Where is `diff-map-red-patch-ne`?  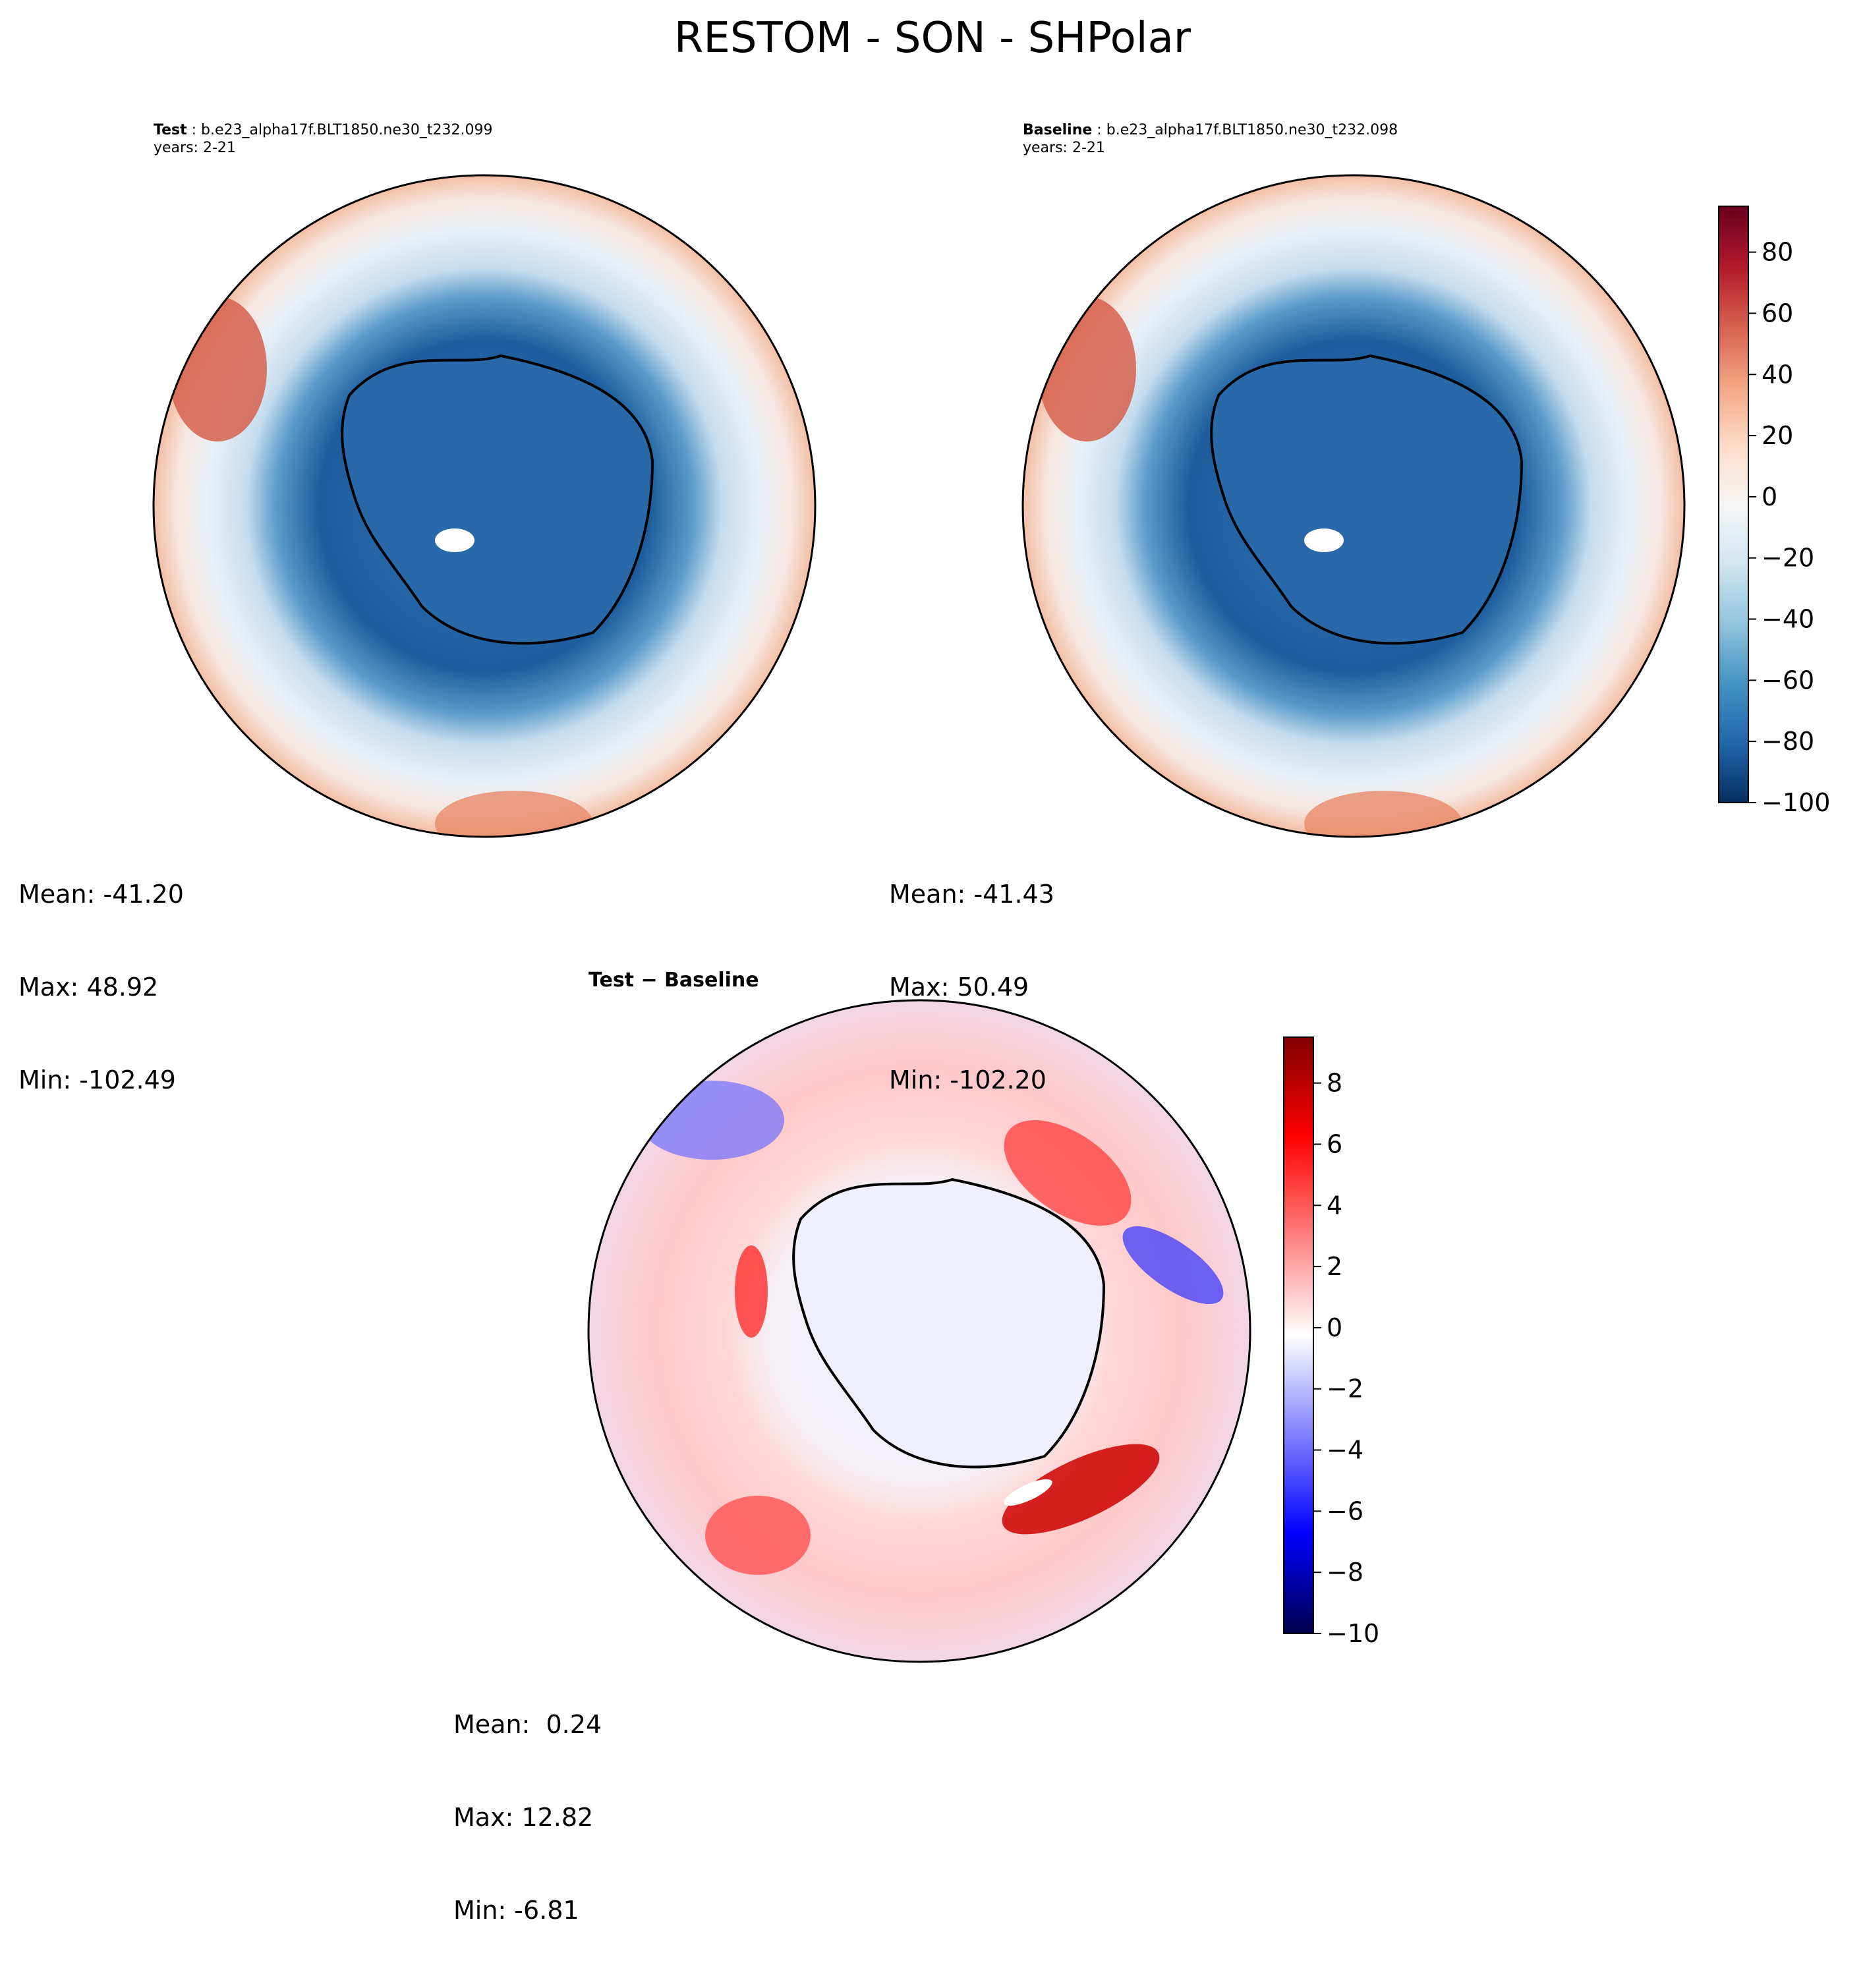 diff-map-red-patch-ne is located at coordinates (1068, 1173).